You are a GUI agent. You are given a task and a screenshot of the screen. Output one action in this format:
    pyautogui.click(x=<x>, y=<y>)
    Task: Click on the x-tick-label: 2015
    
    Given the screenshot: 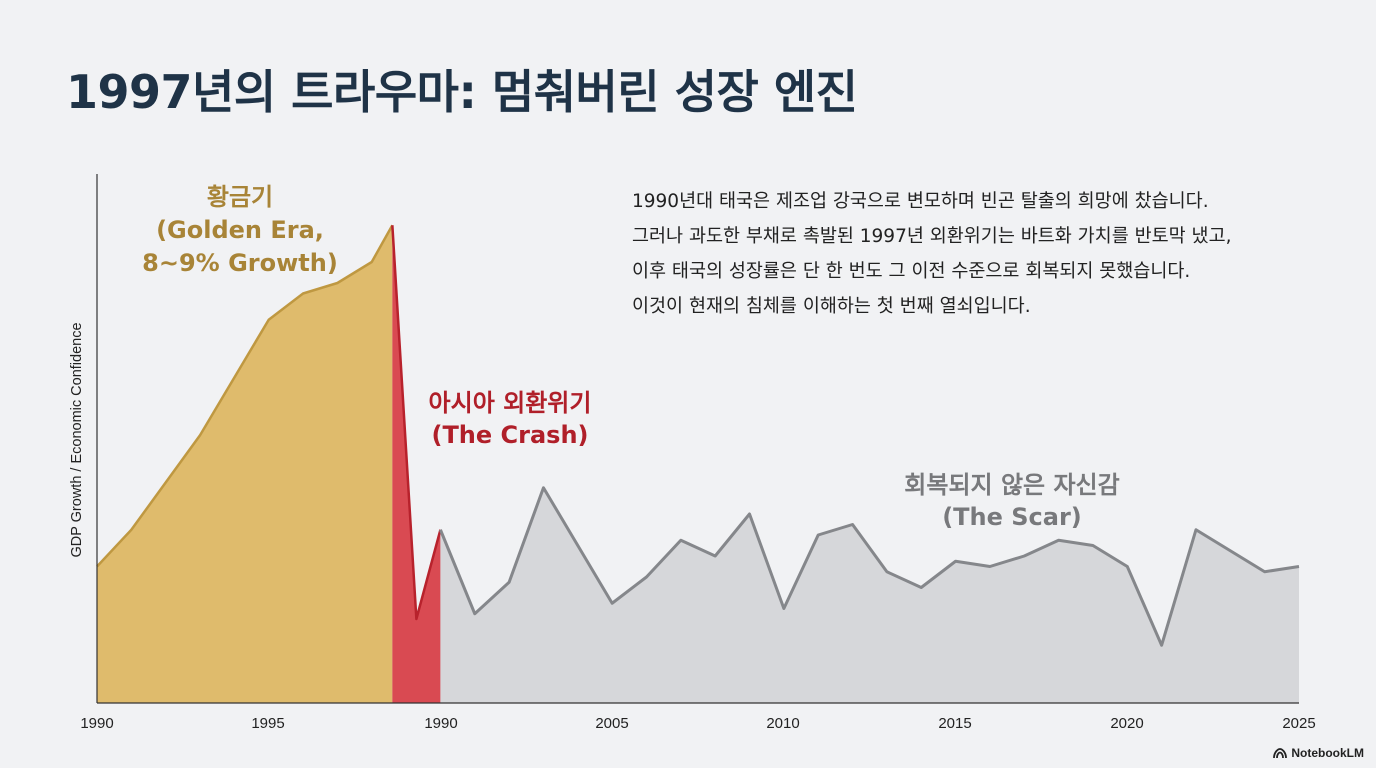 What is the action you would take?
    pyautogui.click(x=954, y=723)
    